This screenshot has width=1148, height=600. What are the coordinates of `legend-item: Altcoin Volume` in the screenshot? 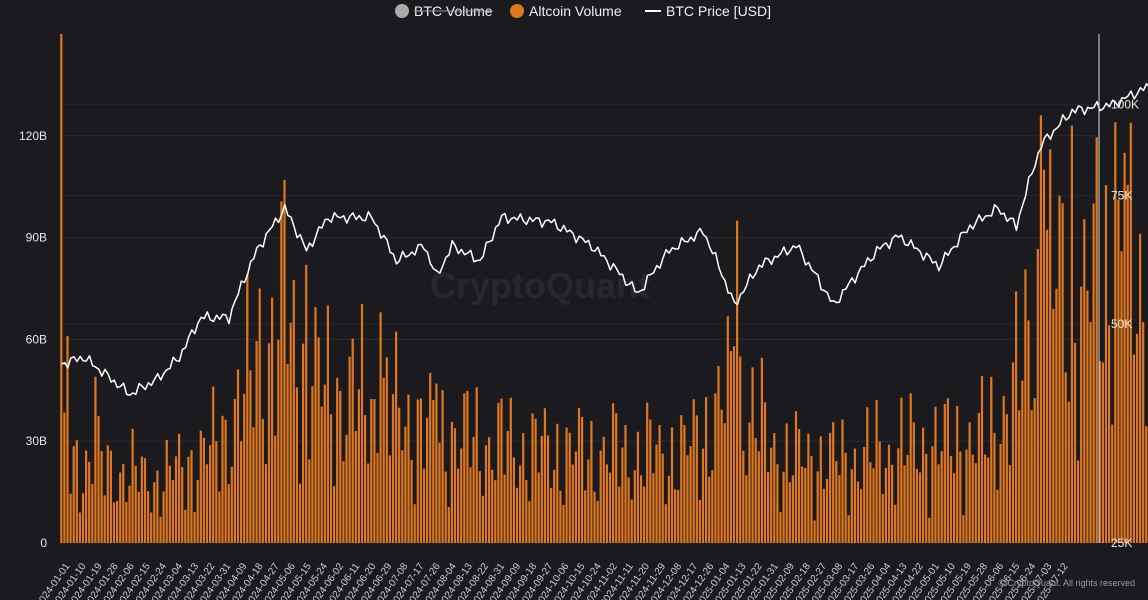 It's located at (566, 11).